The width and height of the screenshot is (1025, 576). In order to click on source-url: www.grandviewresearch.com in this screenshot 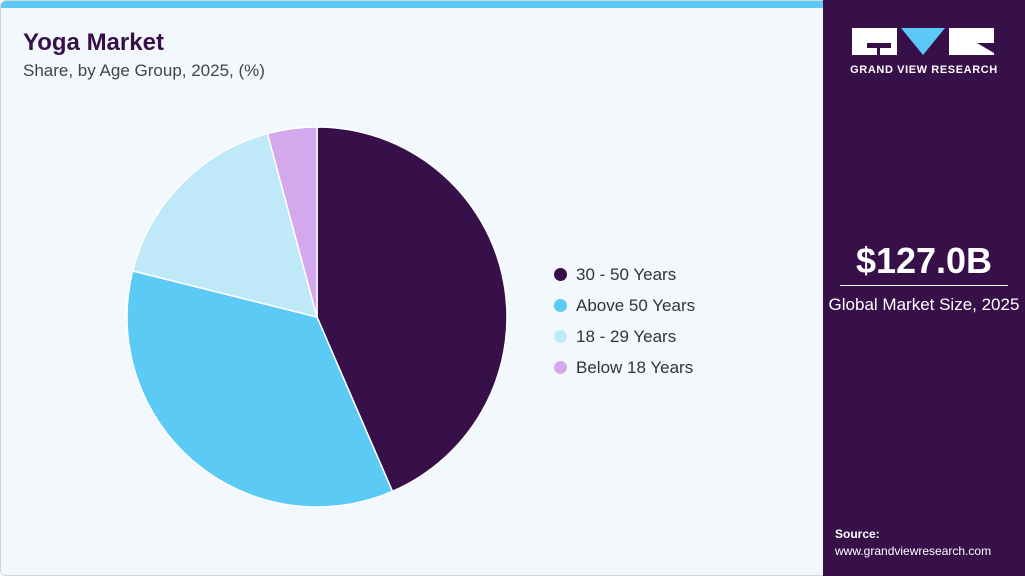, I will do `click(913, 551)`.